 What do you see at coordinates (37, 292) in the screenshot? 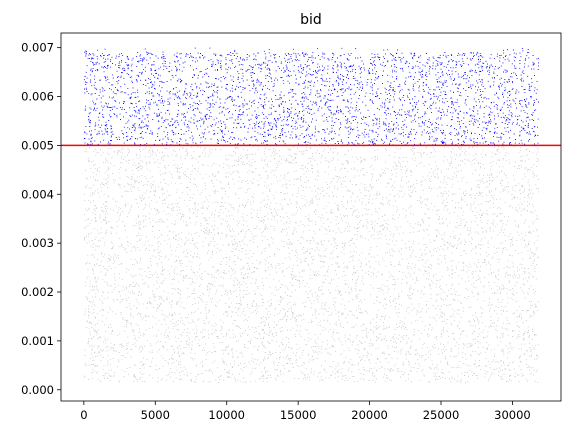
I see `y-tick-label: 0.002` at bounding box center [37, 292].